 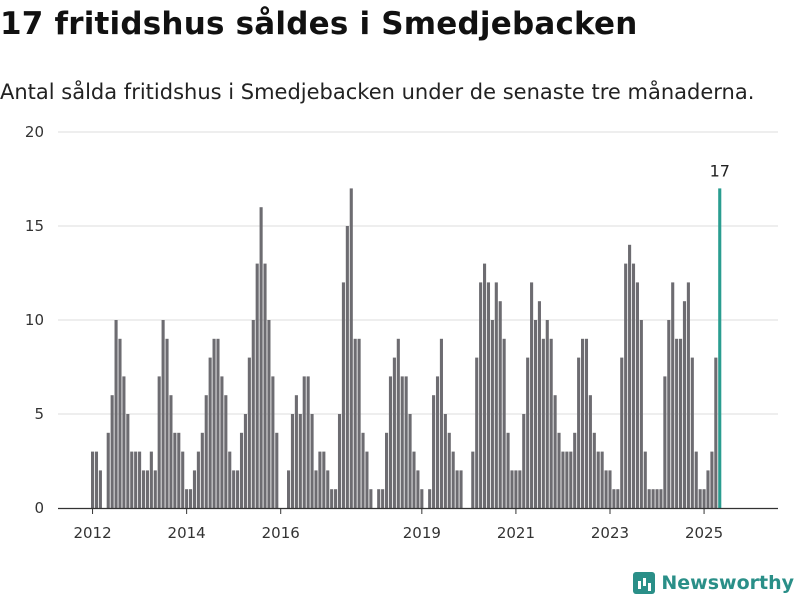 What do you see at coordinates (610, 533) in the screenshot?
I see `x-tick-label: 2023` at bounding box center [610, 533].